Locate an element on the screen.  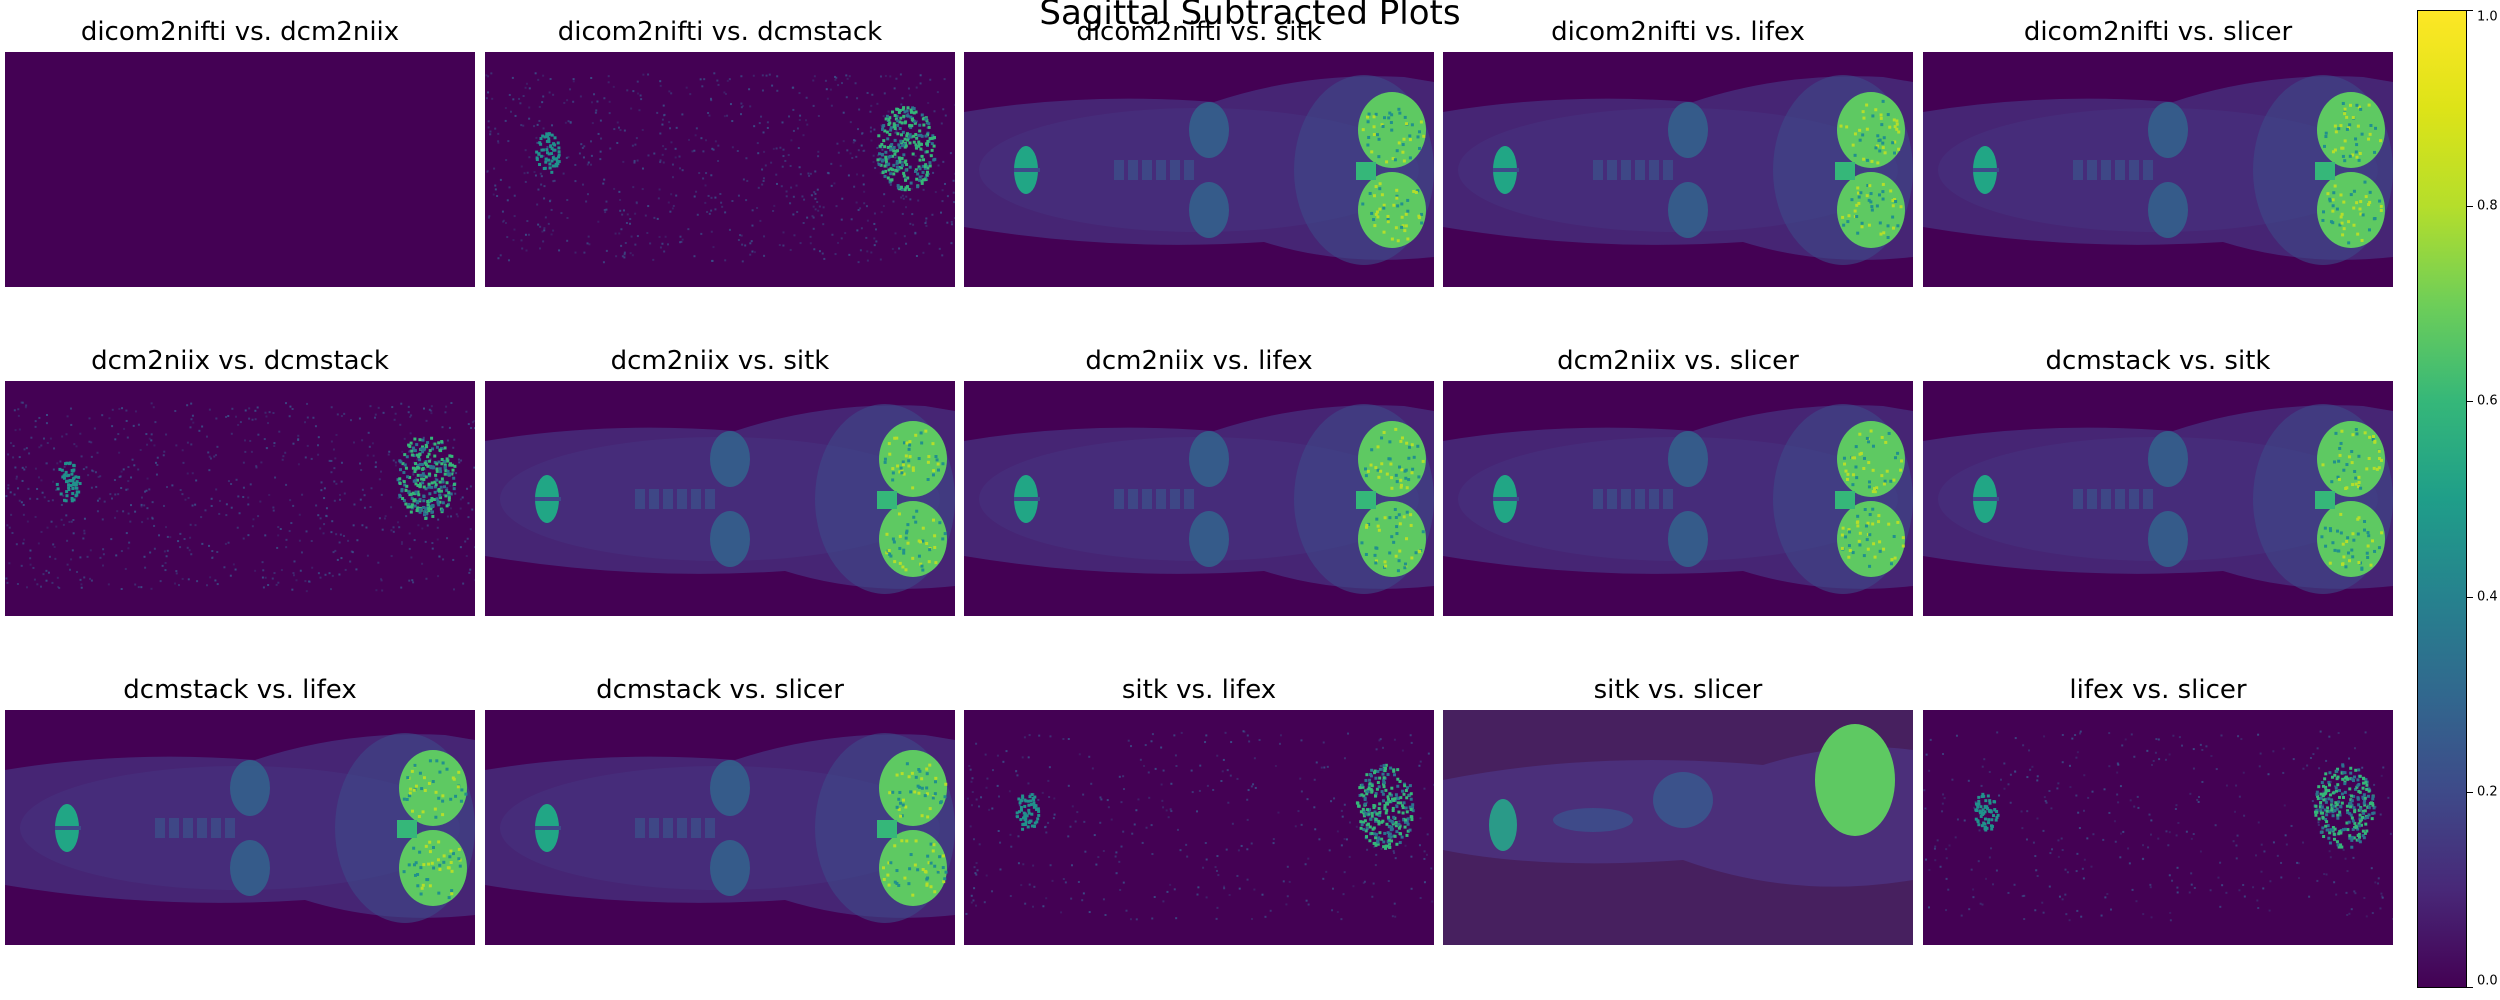
spine-segment is located at coordinates (1161, 499).